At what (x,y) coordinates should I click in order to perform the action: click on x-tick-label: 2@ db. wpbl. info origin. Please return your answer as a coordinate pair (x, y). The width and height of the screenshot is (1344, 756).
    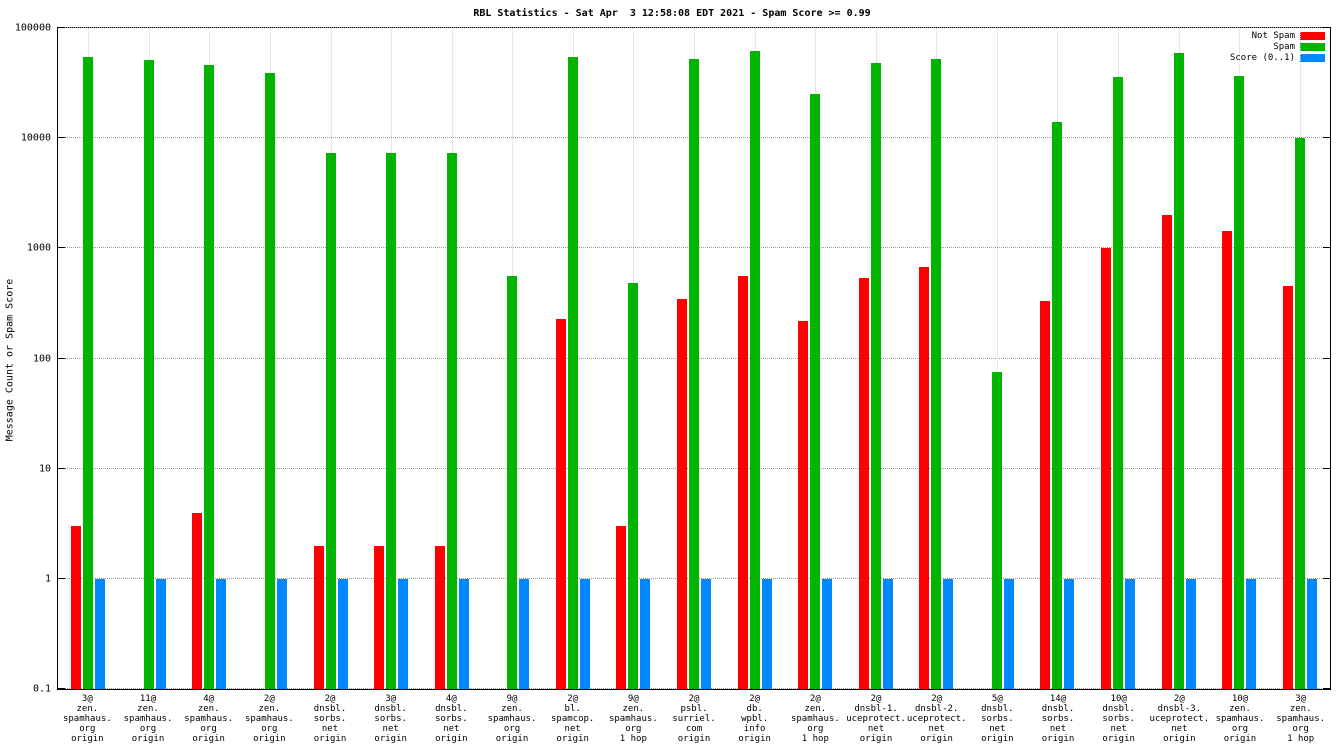
    Looking at the image, I should click on (754, 719).